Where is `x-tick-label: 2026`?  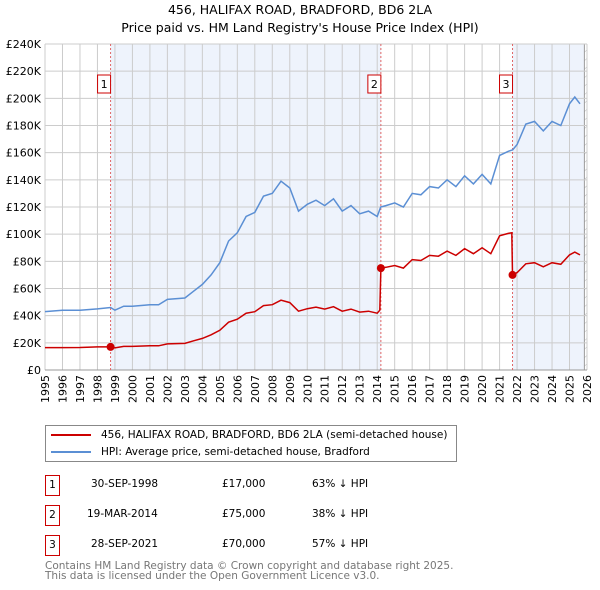
x-tick-label: 2026 is located at coordinates (587, 389).